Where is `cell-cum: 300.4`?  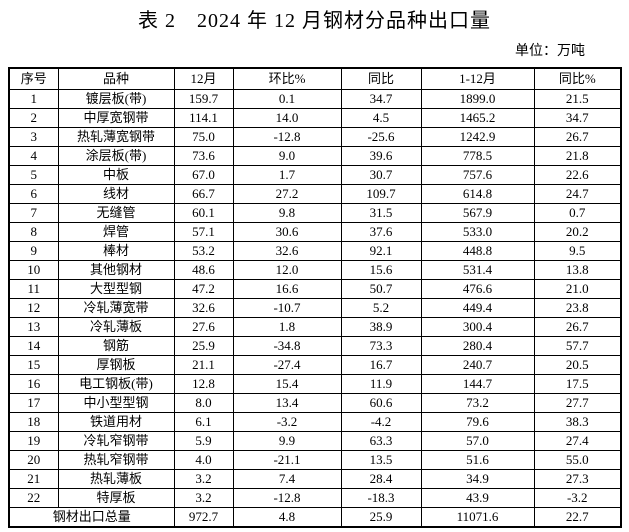 cell-cum: 300.4 is located at coordinates (477, 327).